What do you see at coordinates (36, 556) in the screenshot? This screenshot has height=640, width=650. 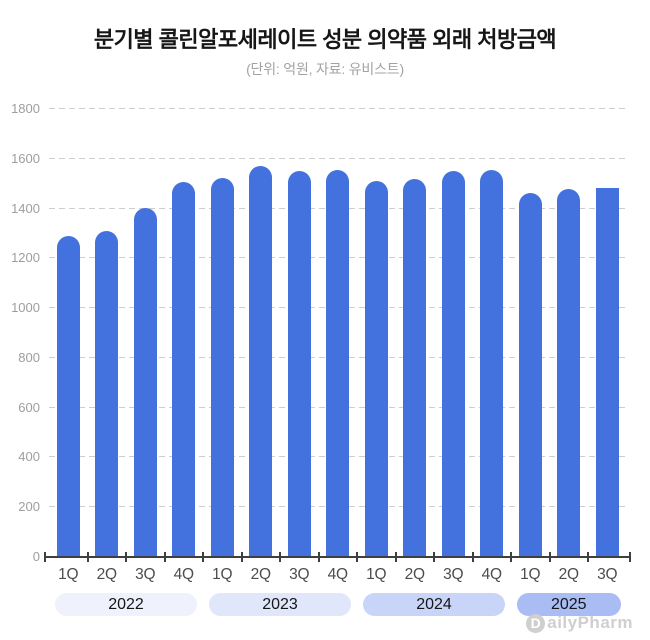 I see `y-axis-label-0: 0` at bounding box center [36, 556].